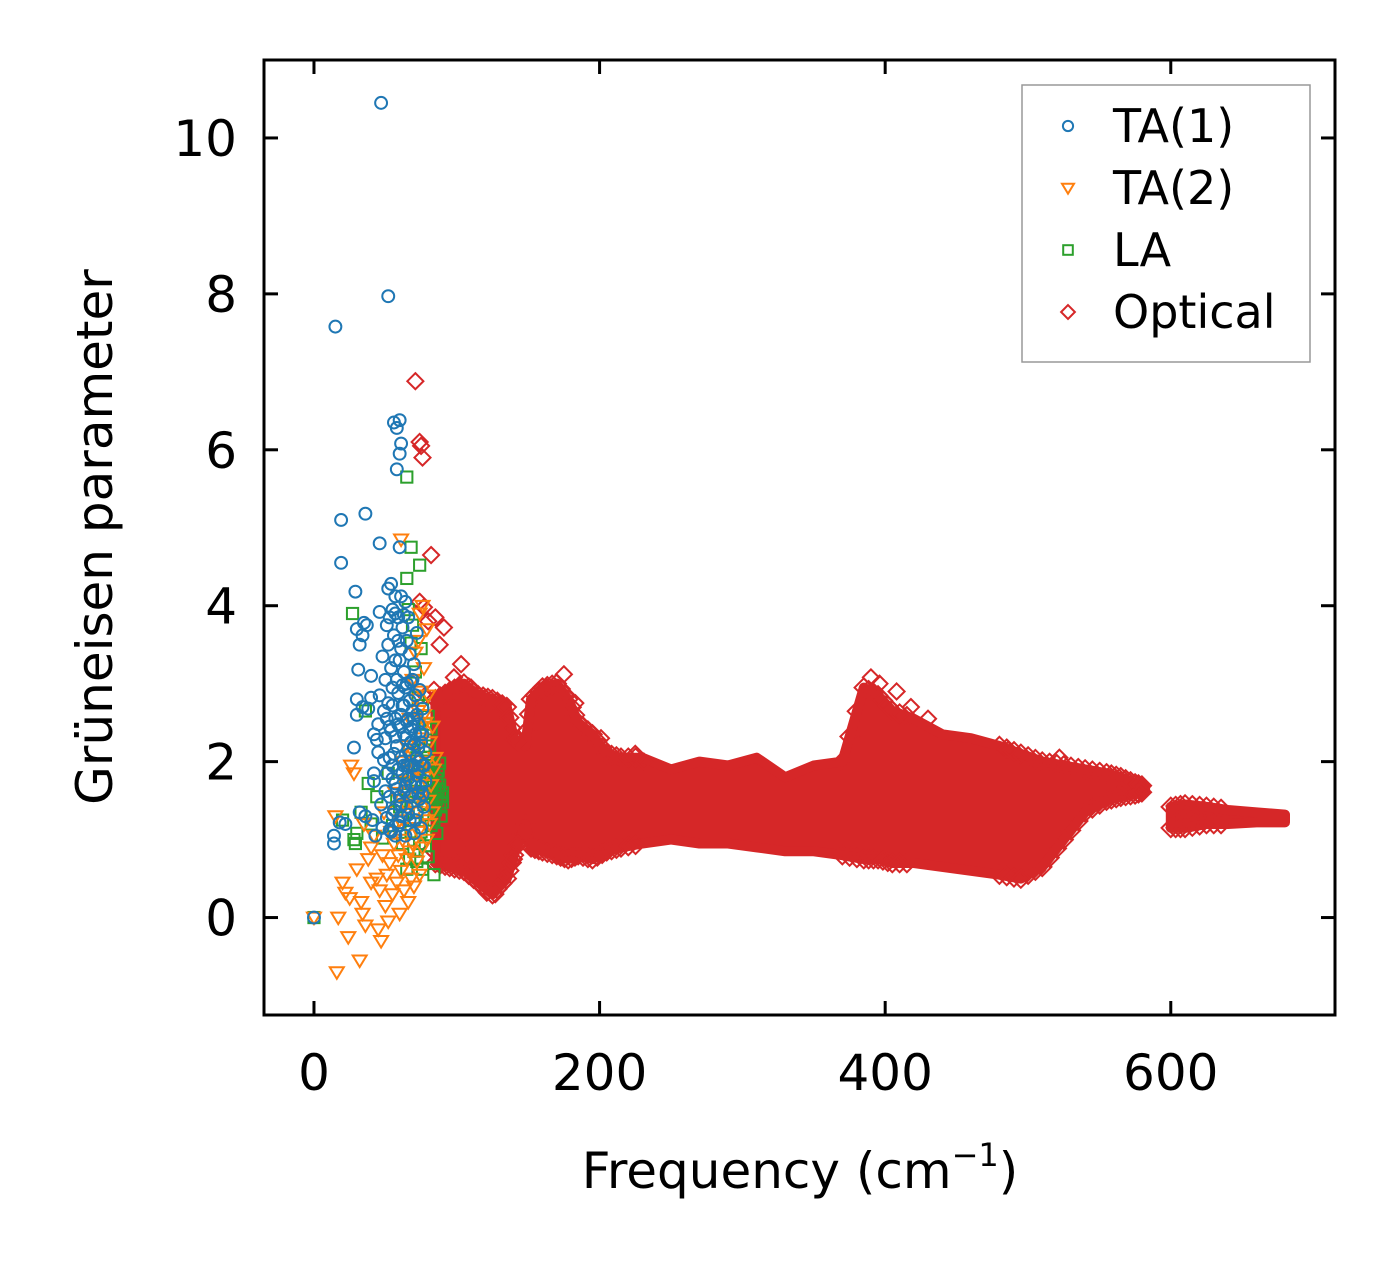 The height and width of the screenshot is (1269, 1394). What do you see at coordinates (1173, 126) in the screenshot?
I see `legend-label-ta-1: TA(1)` at bounding box center [1173, 126].